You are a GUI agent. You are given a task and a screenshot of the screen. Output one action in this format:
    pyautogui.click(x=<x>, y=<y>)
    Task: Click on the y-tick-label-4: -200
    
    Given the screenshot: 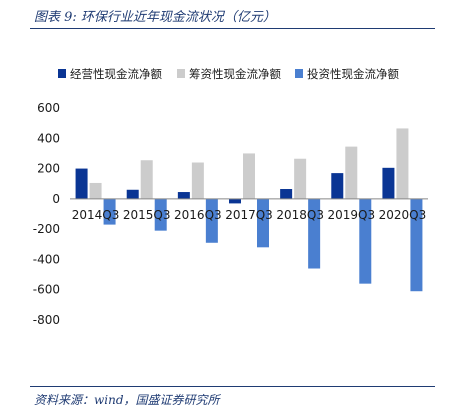 What is the action you would take?
    pyautogui.click(x=46, y=229)
    